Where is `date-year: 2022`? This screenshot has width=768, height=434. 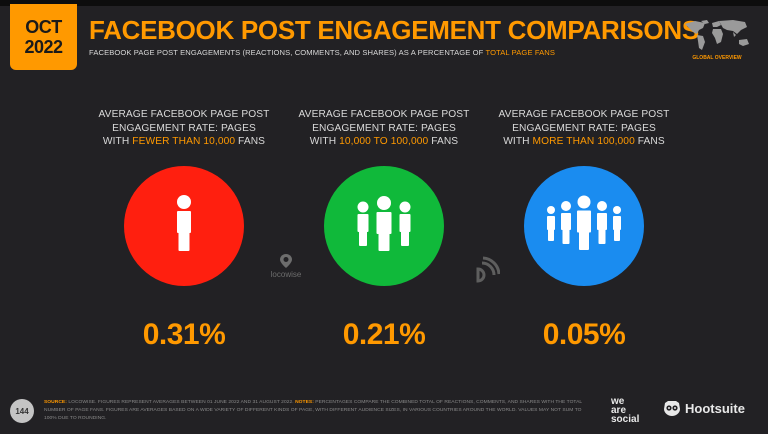
date-year: 2022 is located at coordinates (43, 47).